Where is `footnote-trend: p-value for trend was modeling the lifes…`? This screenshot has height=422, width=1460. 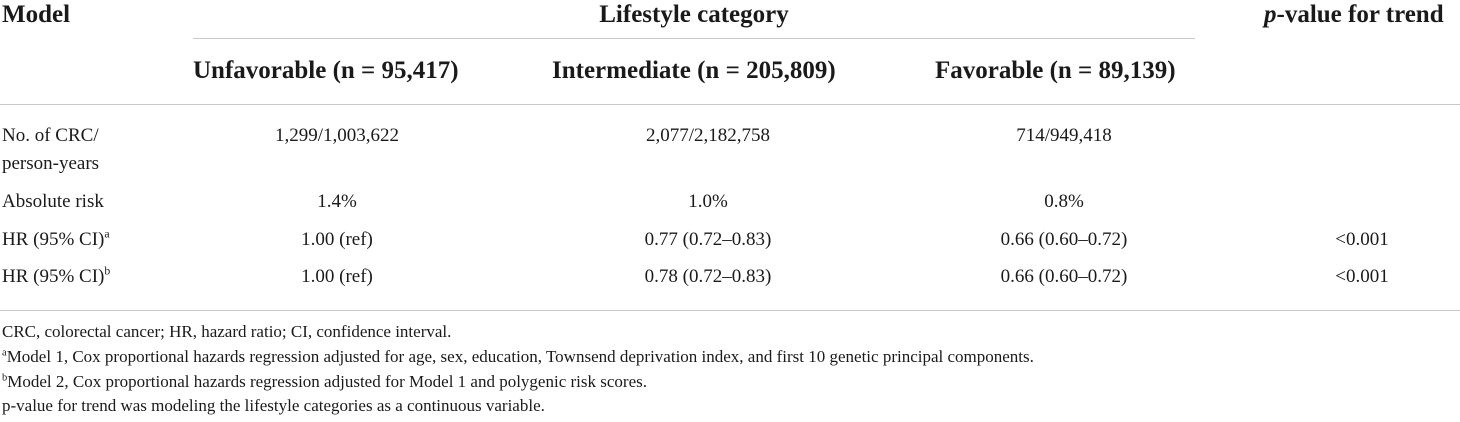
footnote-trend: p-value for trend was modeling the lifes… is located at coordinates (273, 405).